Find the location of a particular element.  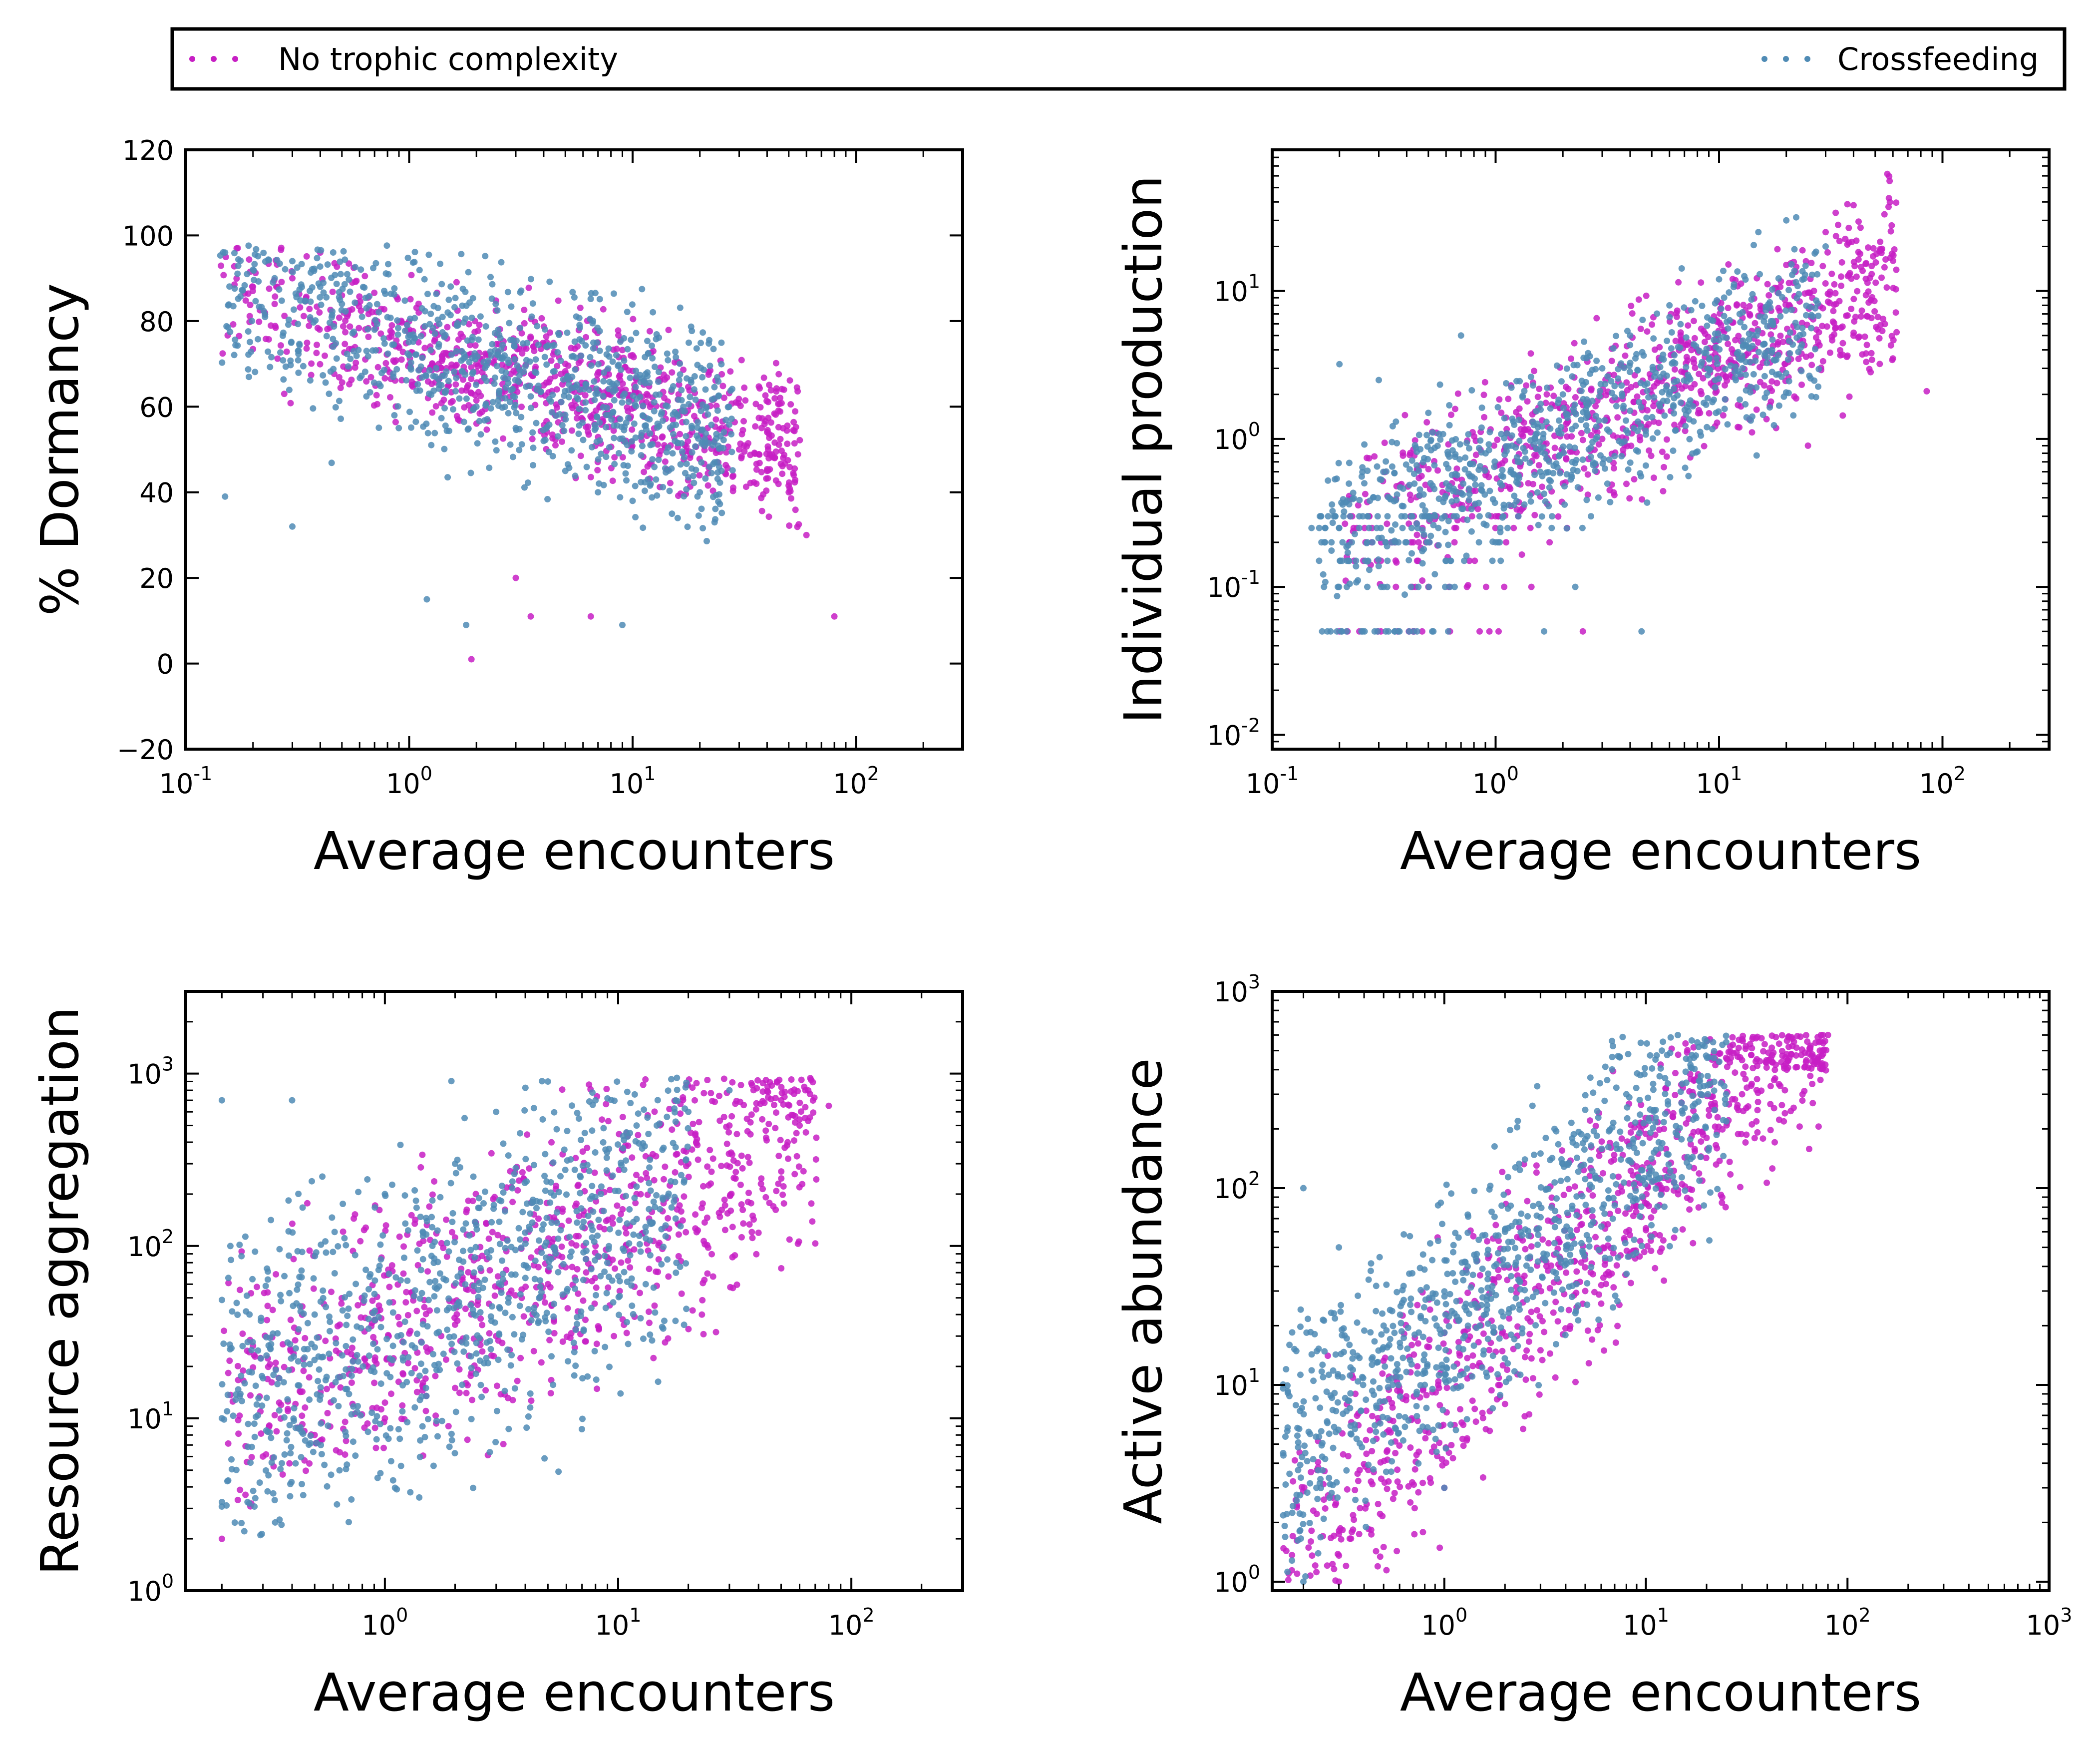

axes-frame is located at coordinates (1661, 449).